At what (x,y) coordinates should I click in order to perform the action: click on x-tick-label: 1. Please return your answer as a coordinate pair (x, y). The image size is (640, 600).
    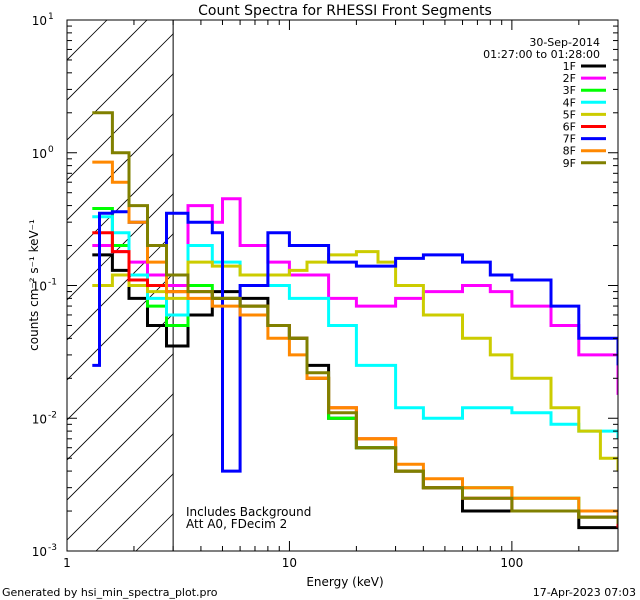
    Looking at the image, I should click on (67, 563).